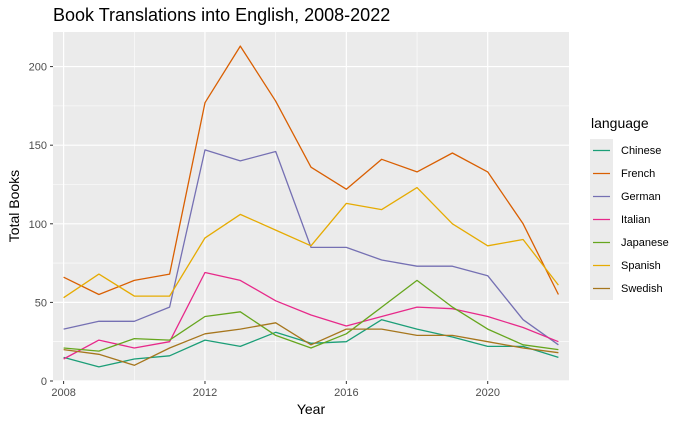 This screenshot has height=425, width=685. Describe the element at coordinates (641, 151) in the screenshot. I see `legend-label: Chinese` at that location.